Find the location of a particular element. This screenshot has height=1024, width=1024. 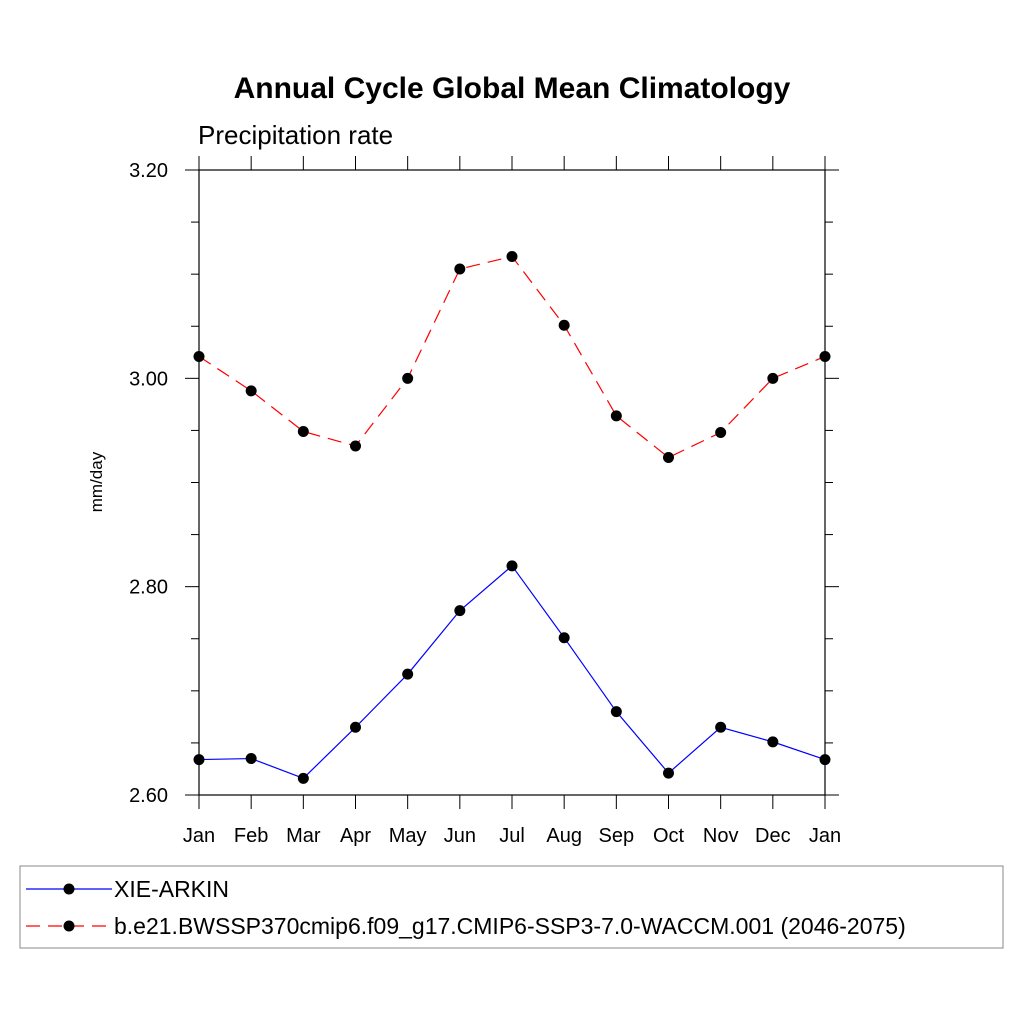

x-tick-label: Jun is located at coordinates (460, 836).